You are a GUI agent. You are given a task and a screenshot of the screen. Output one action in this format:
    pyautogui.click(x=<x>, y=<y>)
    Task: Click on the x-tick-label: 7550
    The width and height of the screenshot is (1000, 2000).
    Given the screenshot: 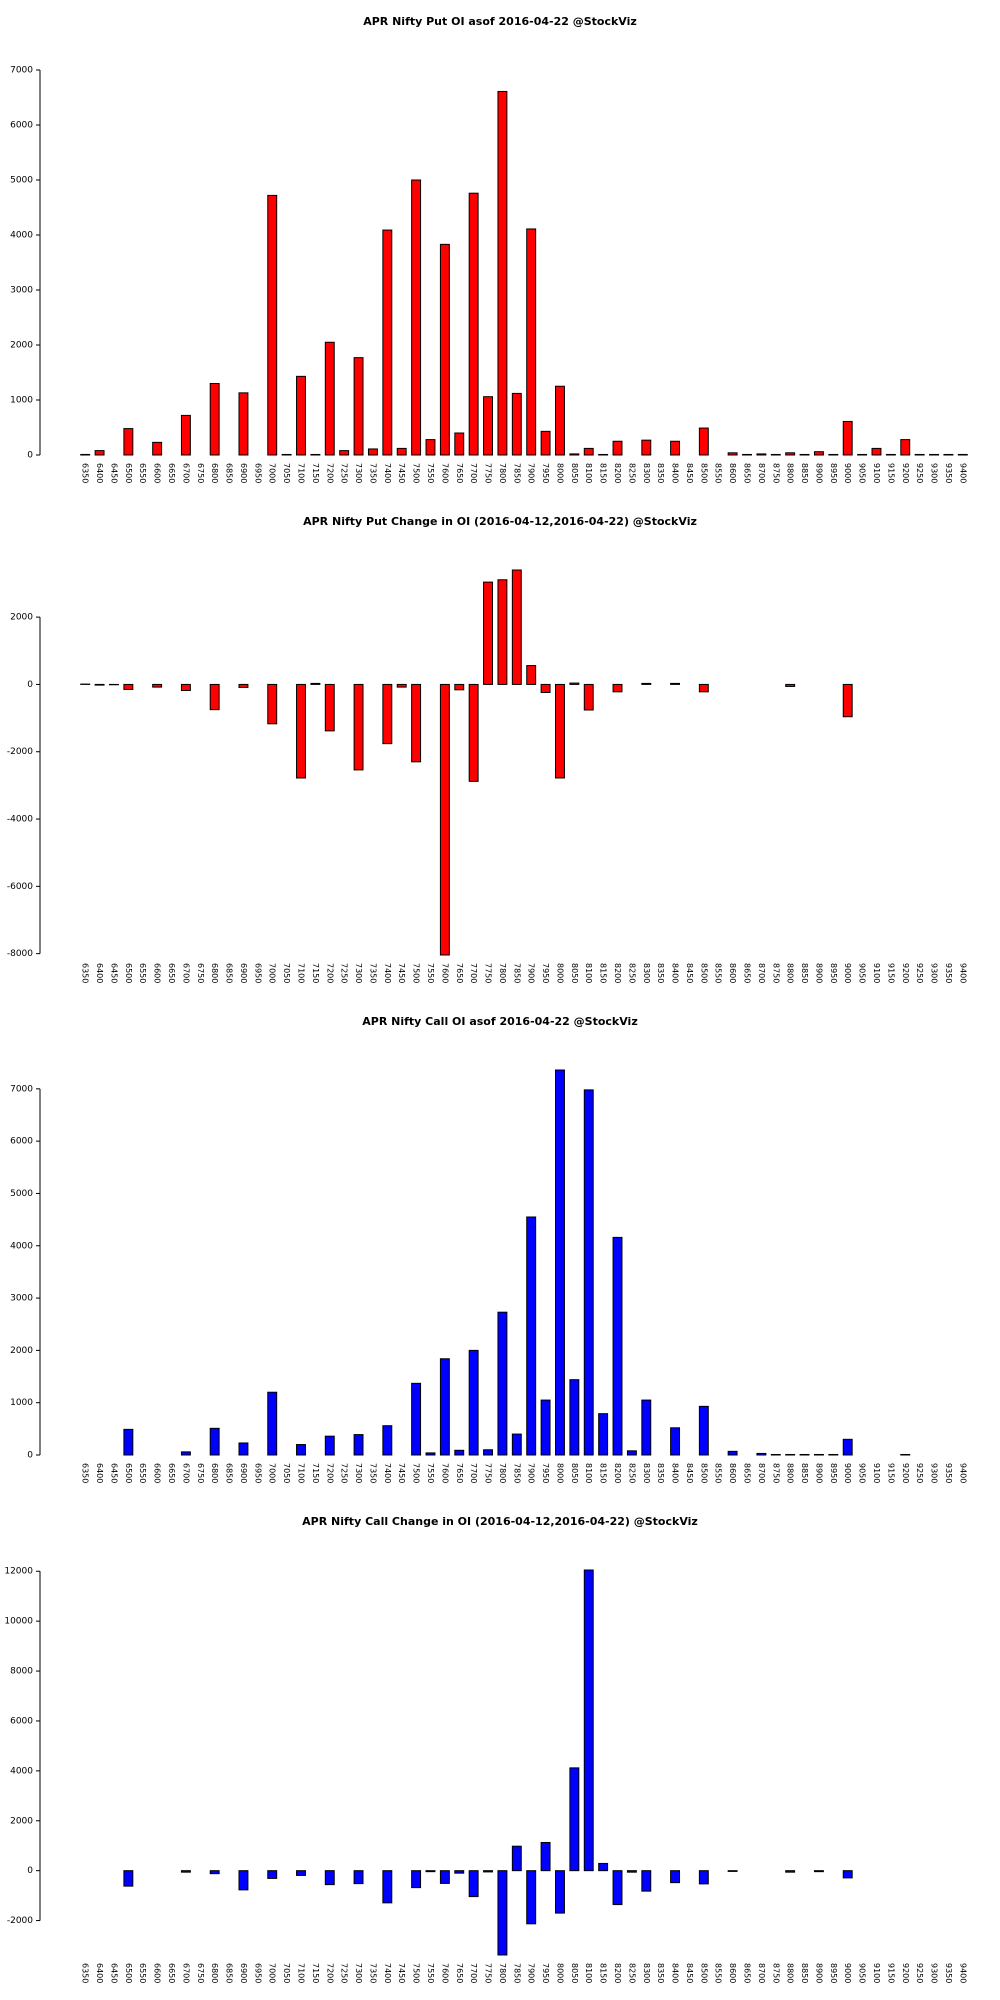 What is the action you would take?
    pyautogui.click(x=430, y=1973)
    